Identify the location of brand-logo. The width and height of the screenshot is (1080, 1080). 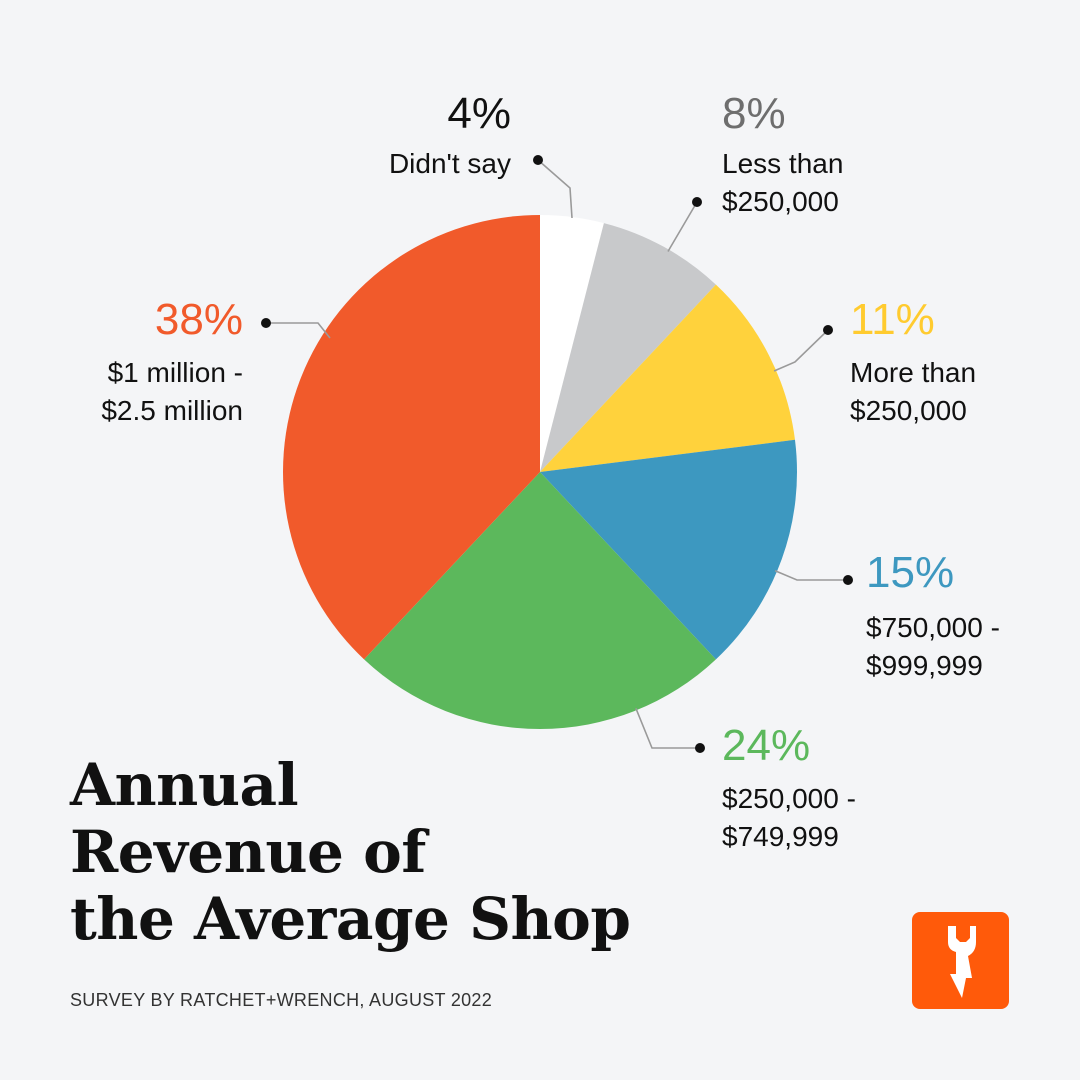
(960, 960).